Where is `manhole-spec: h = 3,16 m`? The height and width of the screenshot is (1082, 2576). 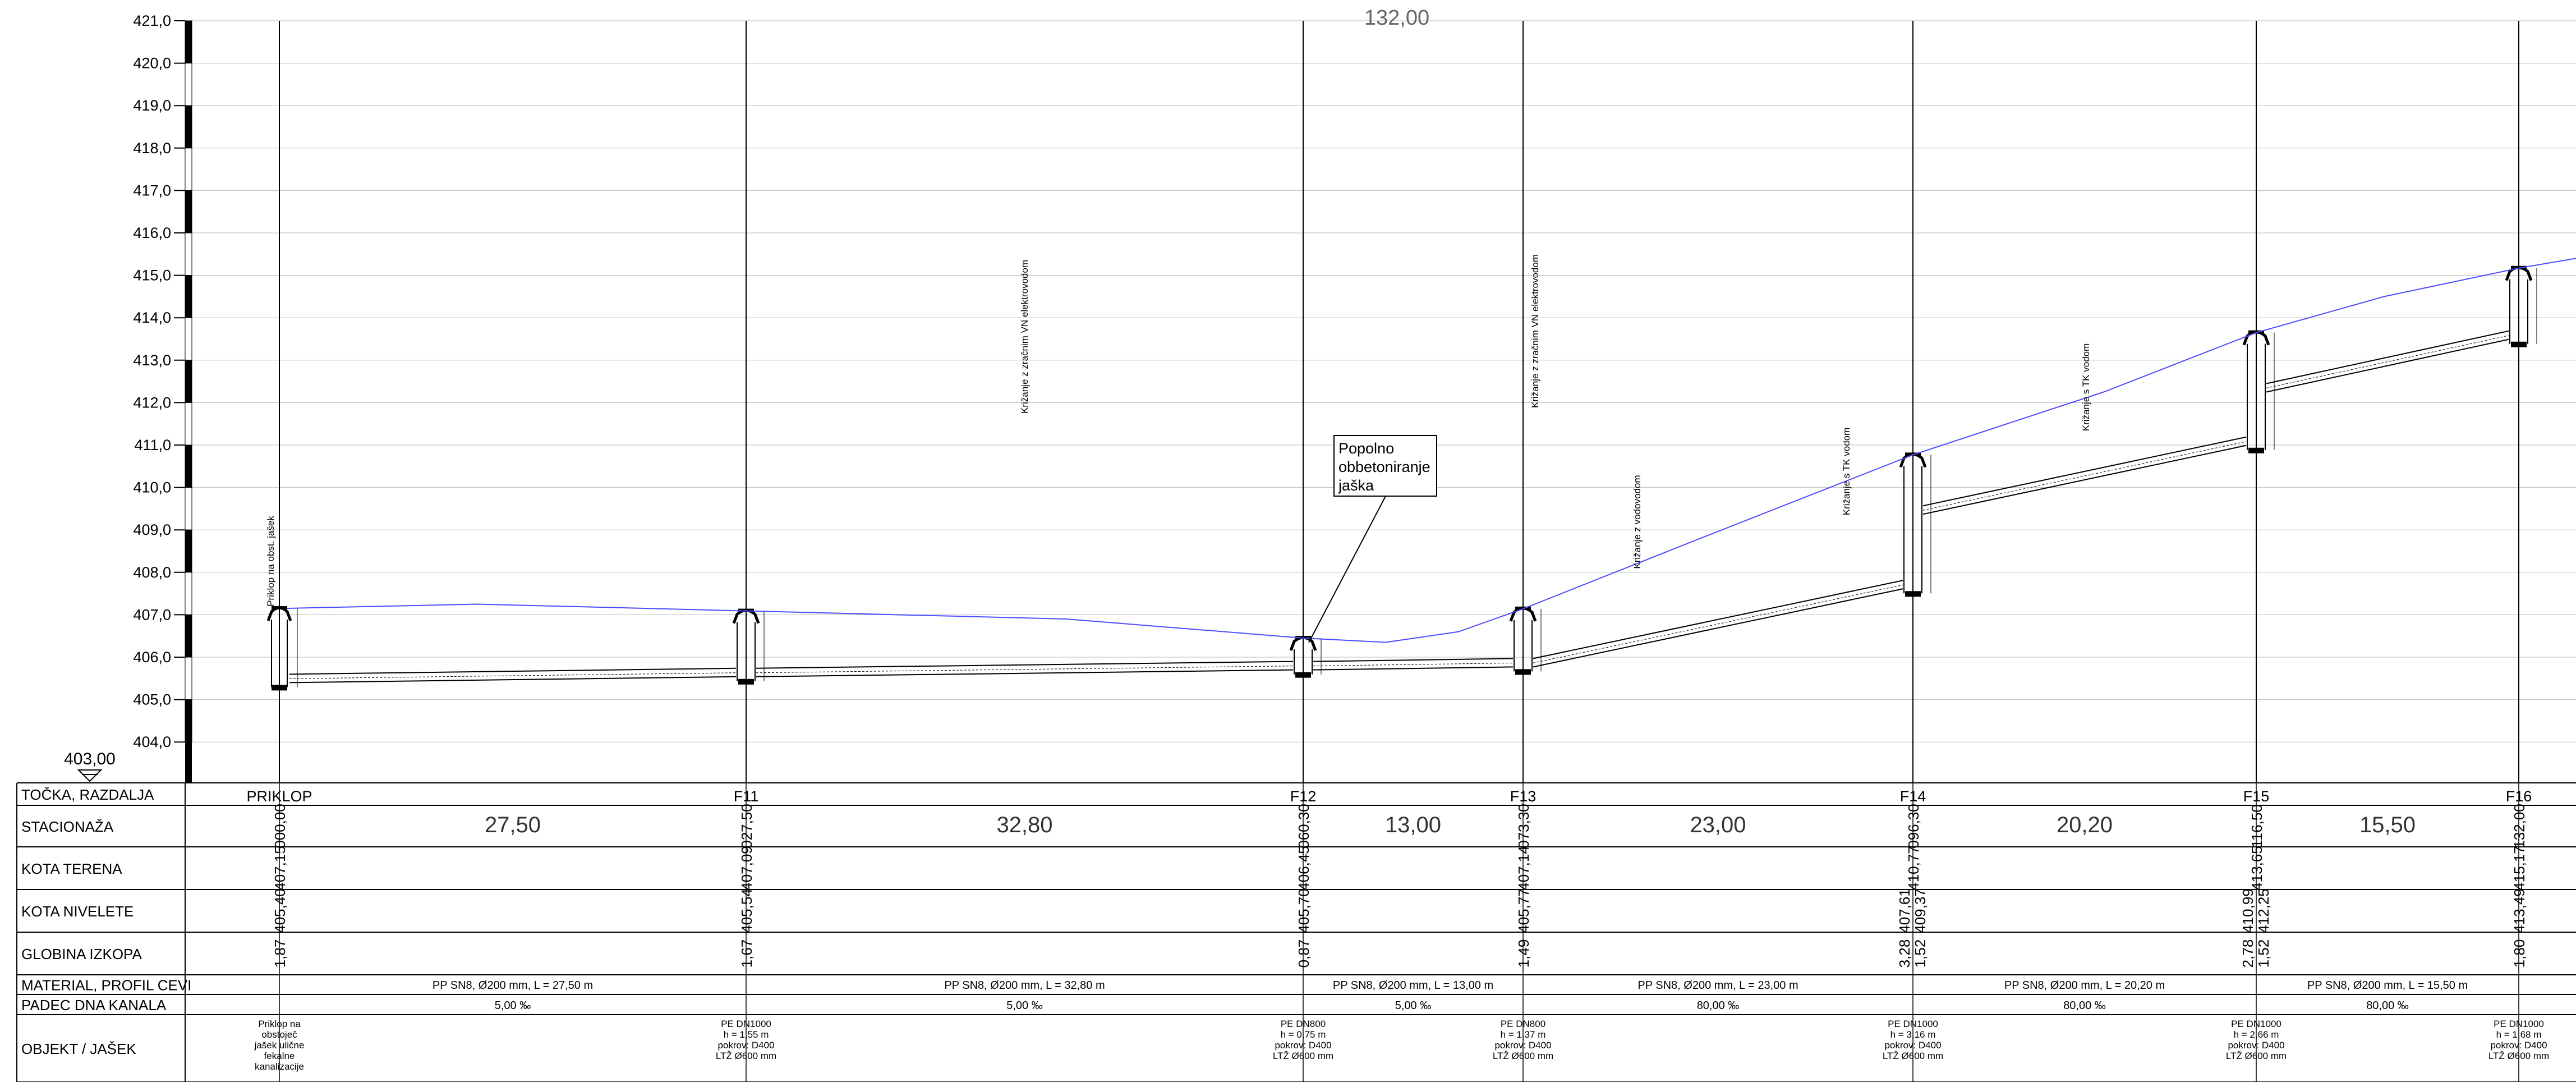
manhole-spec: h = 3,16 m is located at coordinates (1913, 1034).